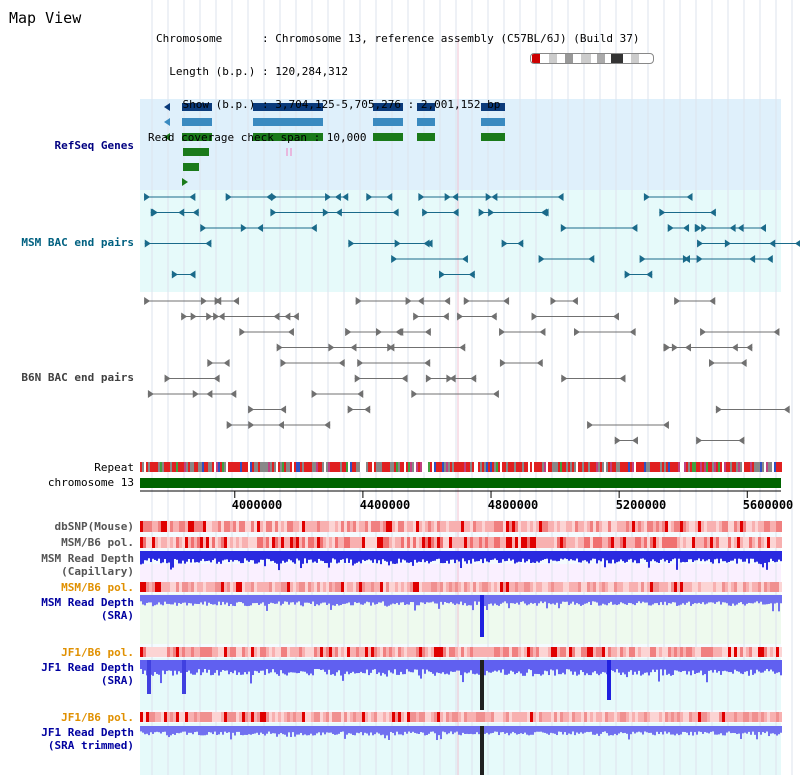 The width and height of the screenshot is (800, 775). Describe the element at coordinates (87, 565) in the screenshot. I see `label-msm-depth-capillary: MSM Read Depth (Capillary)` at that location.